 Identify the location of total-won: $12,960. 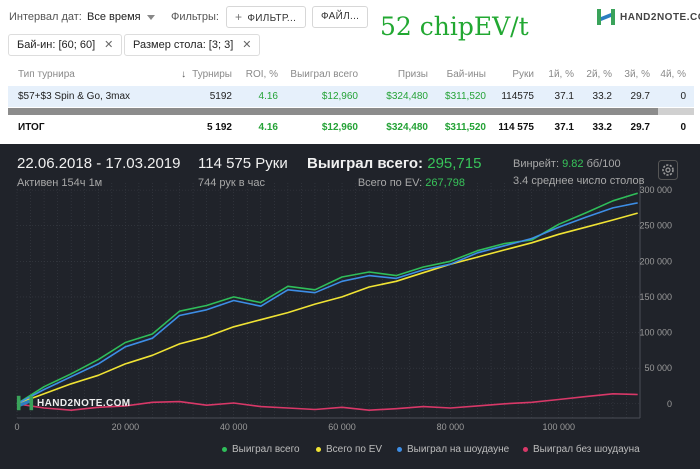
(339, 127).